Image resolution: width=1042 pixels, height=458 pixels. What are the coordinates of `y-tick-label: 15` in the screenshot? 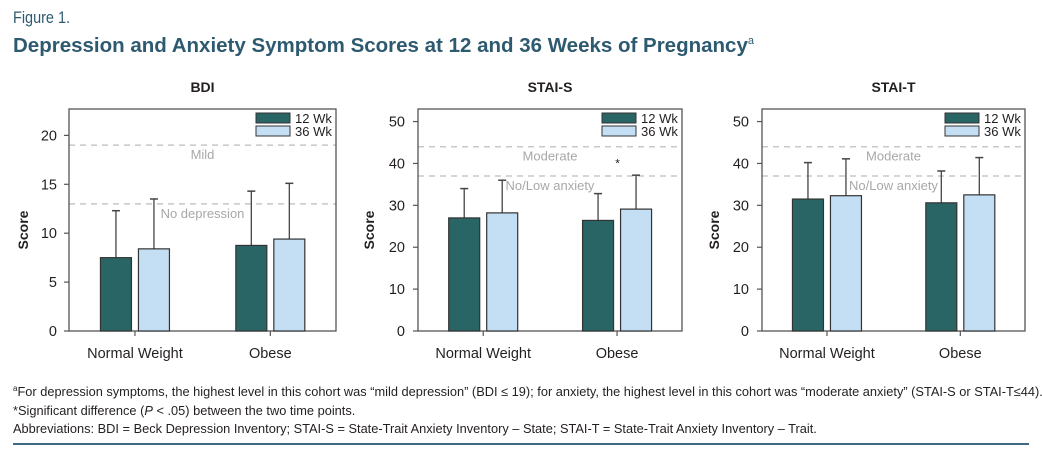 It's located at (49, 185).